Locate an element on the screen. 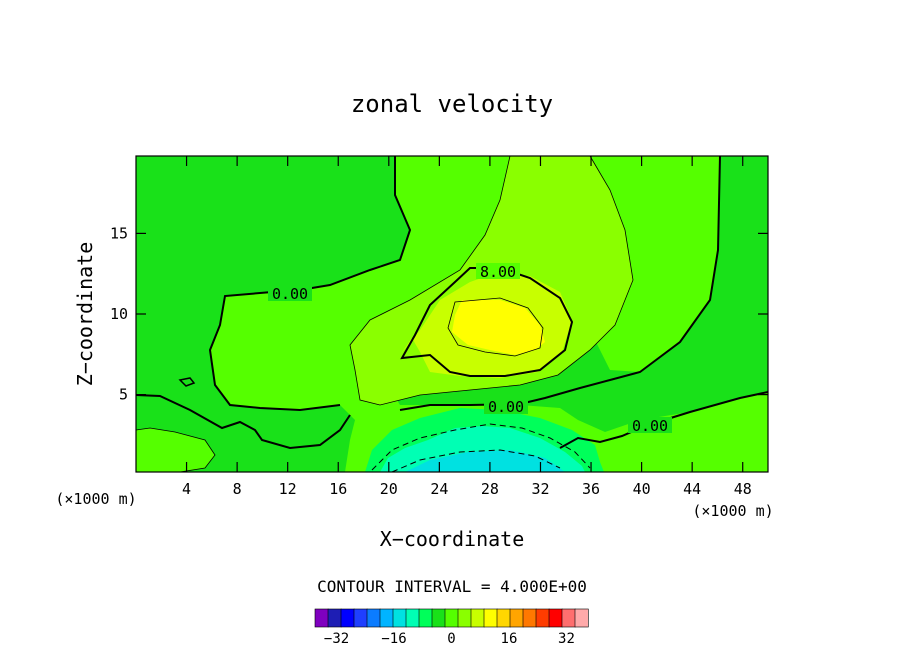  x-tick-label-10: 44 is located at coordinates (692, 489).